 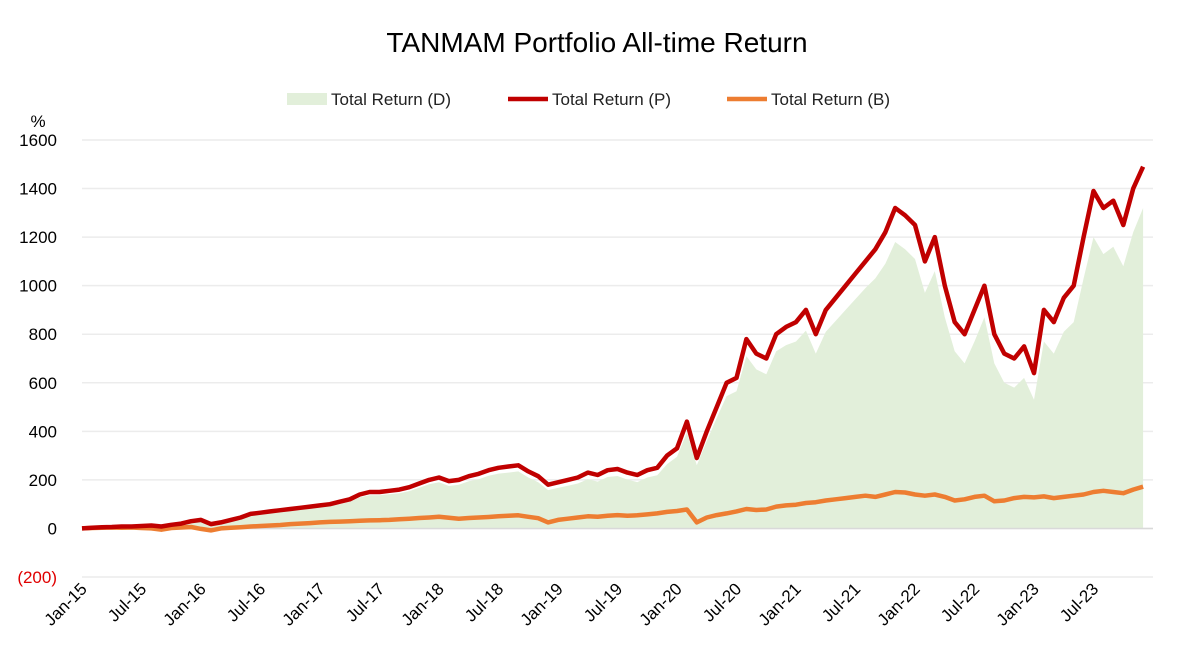 I want to click on legend-label-p: Total Return (P), so click(x=611, y=99).